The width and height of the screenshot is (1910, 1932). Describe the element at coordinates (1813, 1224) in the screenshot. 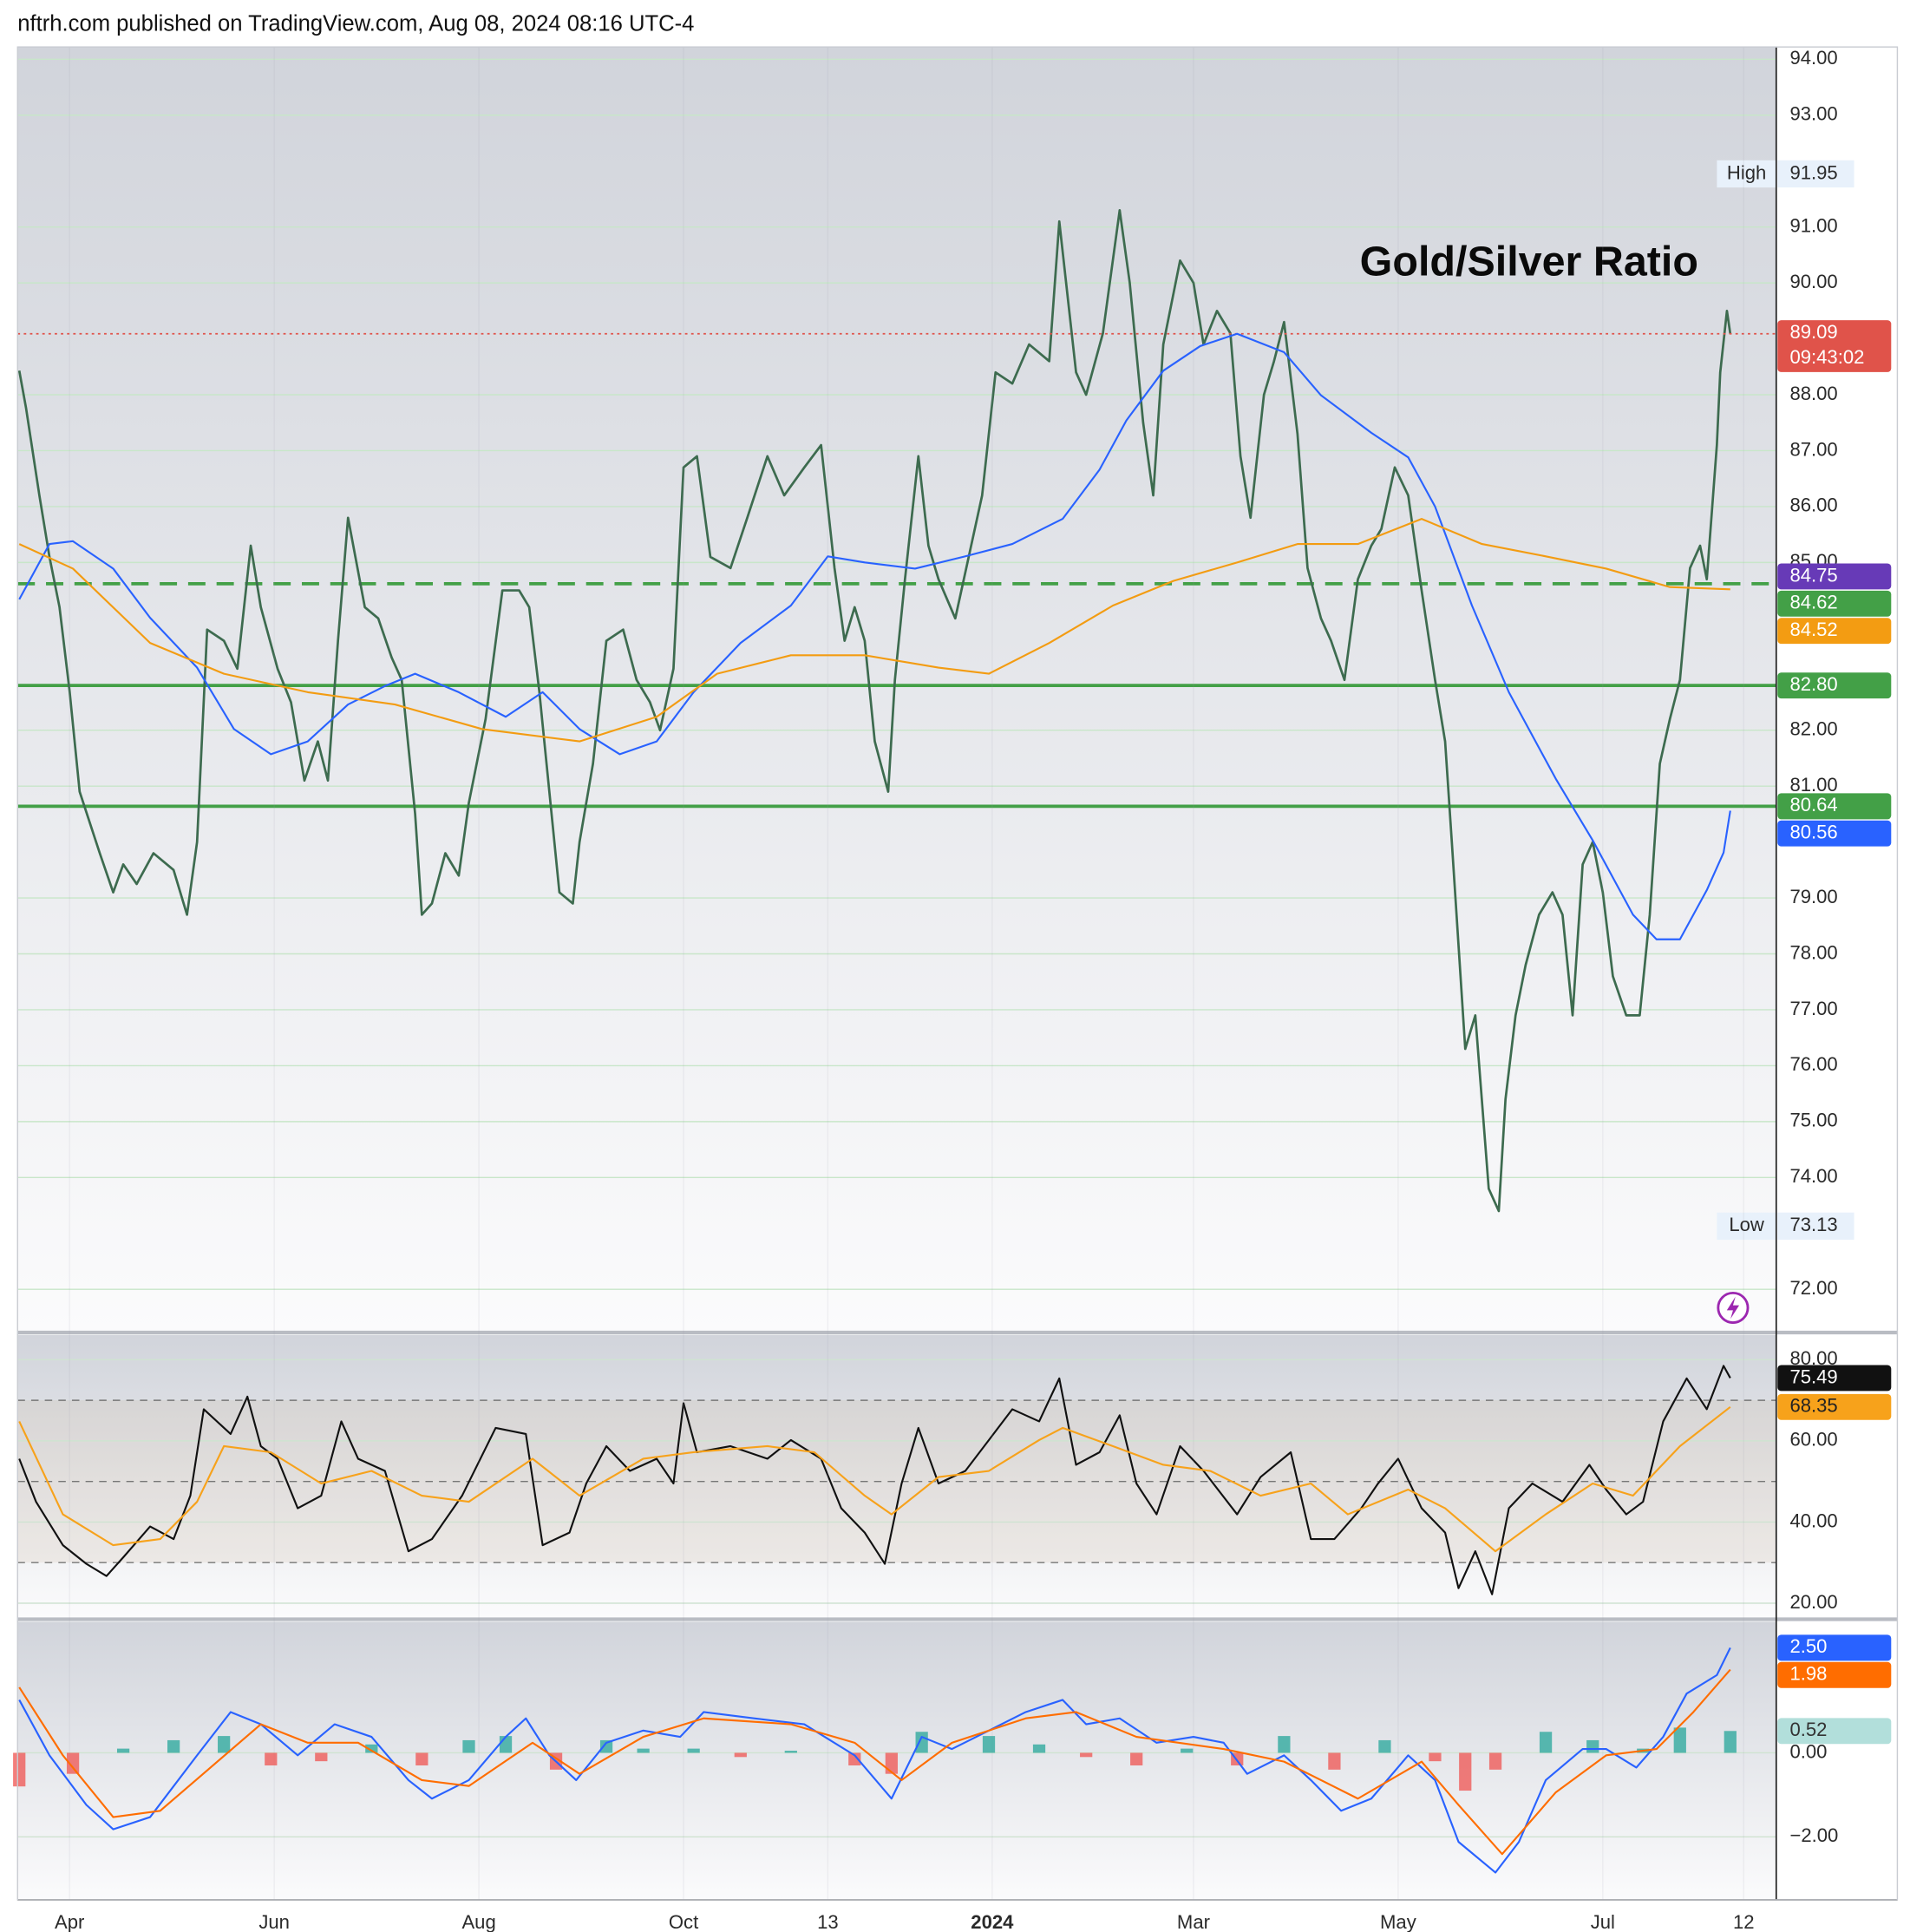

I see `extreme-value: 73.13` at that location.